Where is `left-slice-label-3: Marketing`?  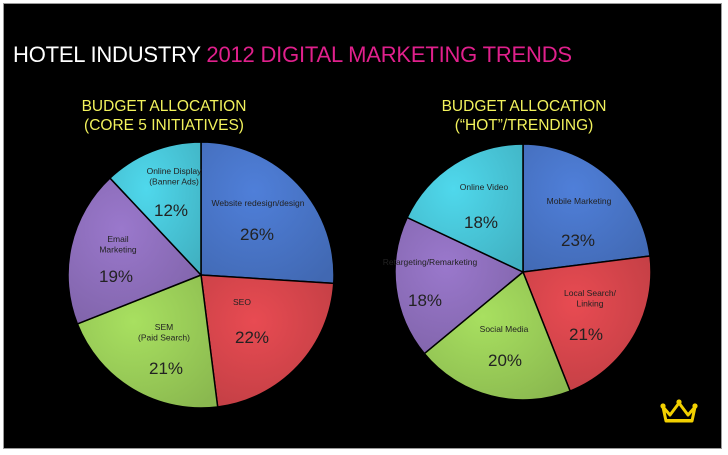 left-slice-label-3: Marketing is located at coordinates (118, 250).